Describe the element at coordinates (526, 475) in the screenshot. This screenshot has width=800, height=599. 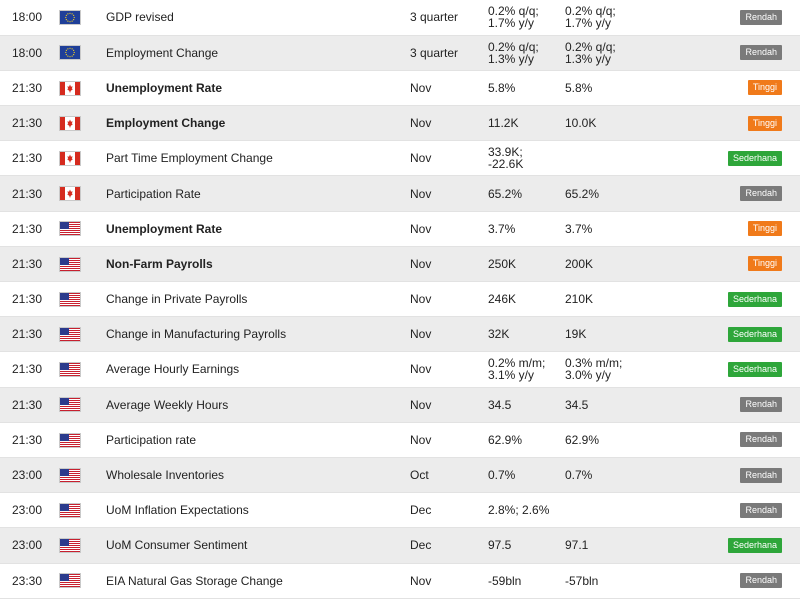
I see `previous-value: 0.7%` at that location.